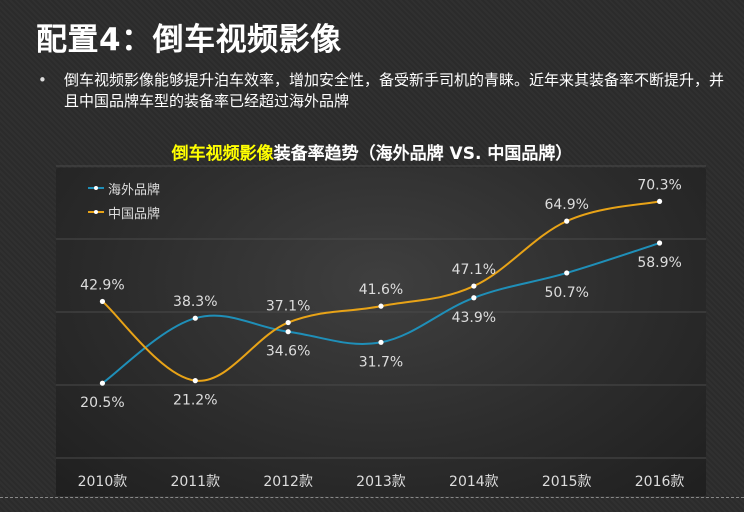 This screenshot has height=512, width=744. Describe the element at coordinates (567, 482) in the screenshot. I see `x-tick-label: 2015款` at that location.